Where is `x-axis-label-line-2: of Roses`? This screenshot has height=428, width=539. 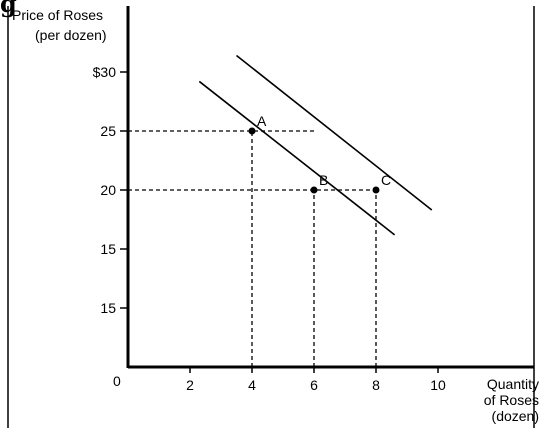 x-axis-label-line-2: of Roses is located at coordinates (511, 400).